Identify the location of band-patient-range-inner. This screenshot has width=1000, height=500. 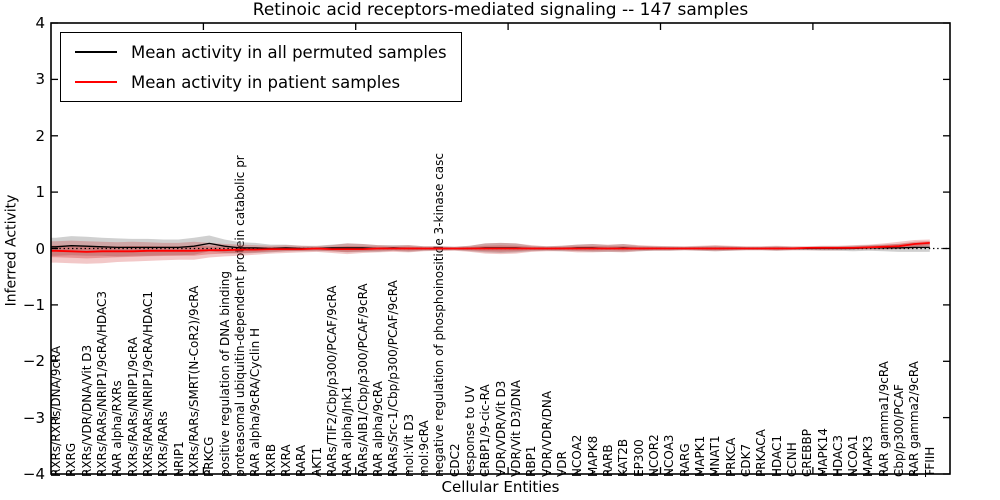
(490, 250).